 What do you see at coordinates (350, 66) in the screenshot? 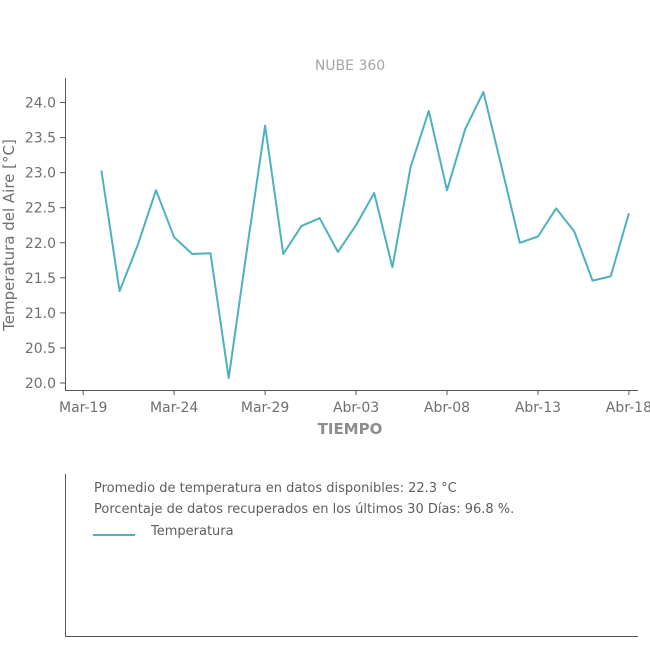
I see `chart-title: NUBE 360` at bounding box center [350, 66].